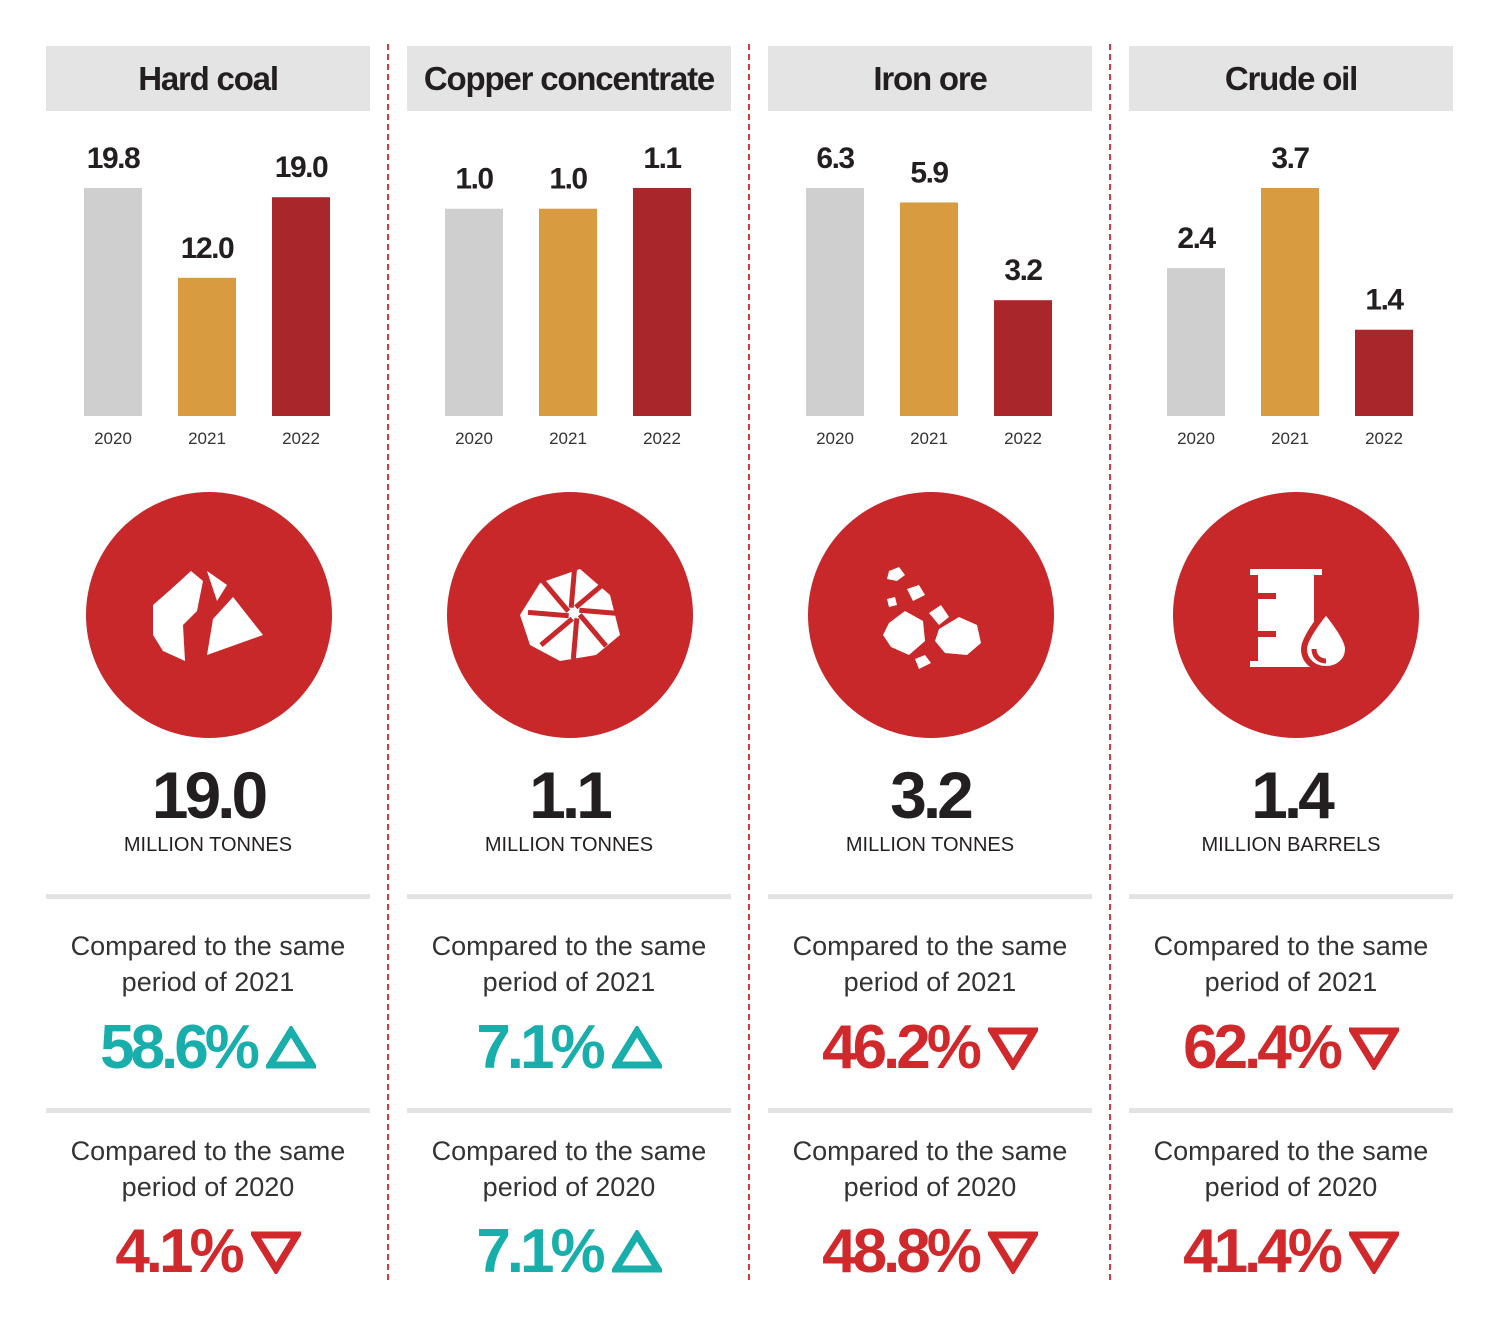 This screenshot has height=1328, width=1500. What do you see at coordinates (835, 158) in the screenshot?
I see `bar-value-label: 6.3` at bounding box center [835, 158].